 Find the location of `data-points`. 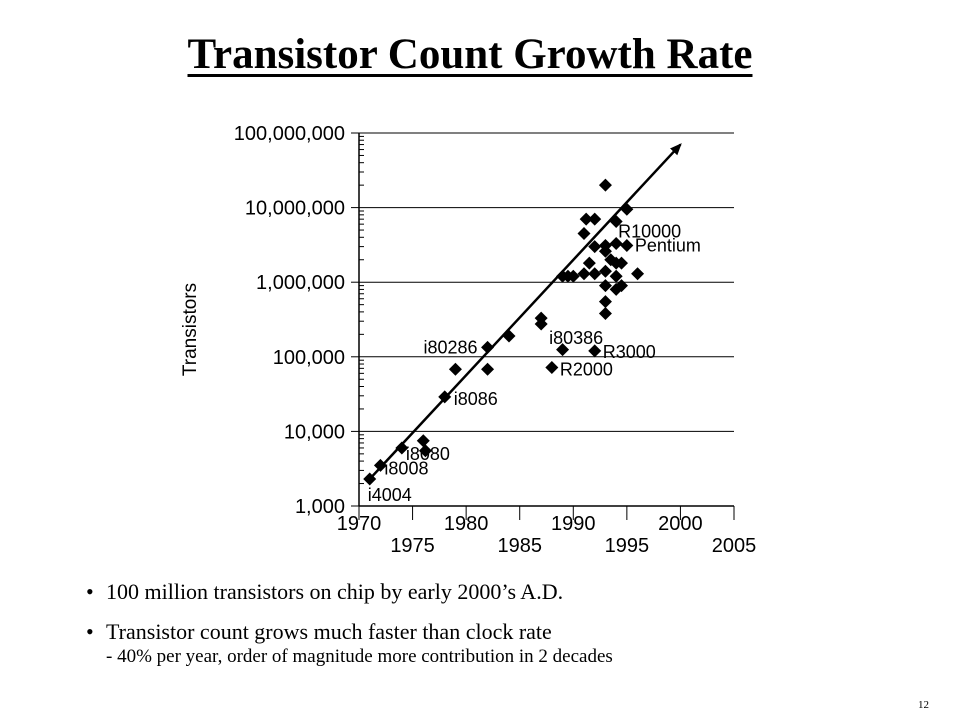

data-points is located at coordinates (504, 332).